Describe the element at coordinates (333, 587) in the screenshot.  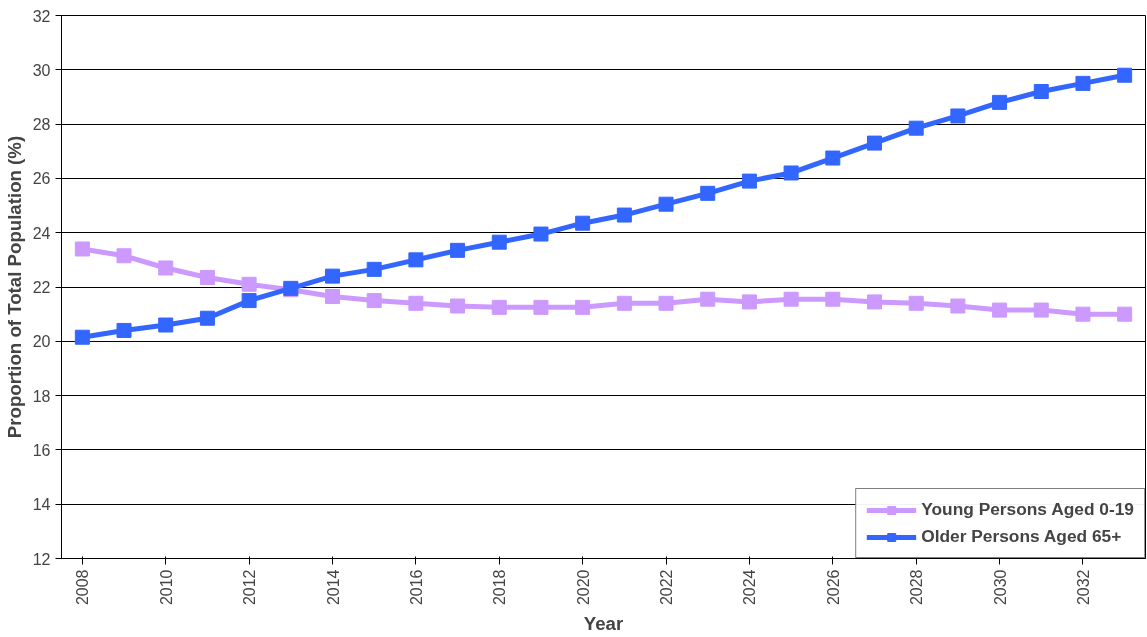
I see `x-tick-label: 2014` at that location.